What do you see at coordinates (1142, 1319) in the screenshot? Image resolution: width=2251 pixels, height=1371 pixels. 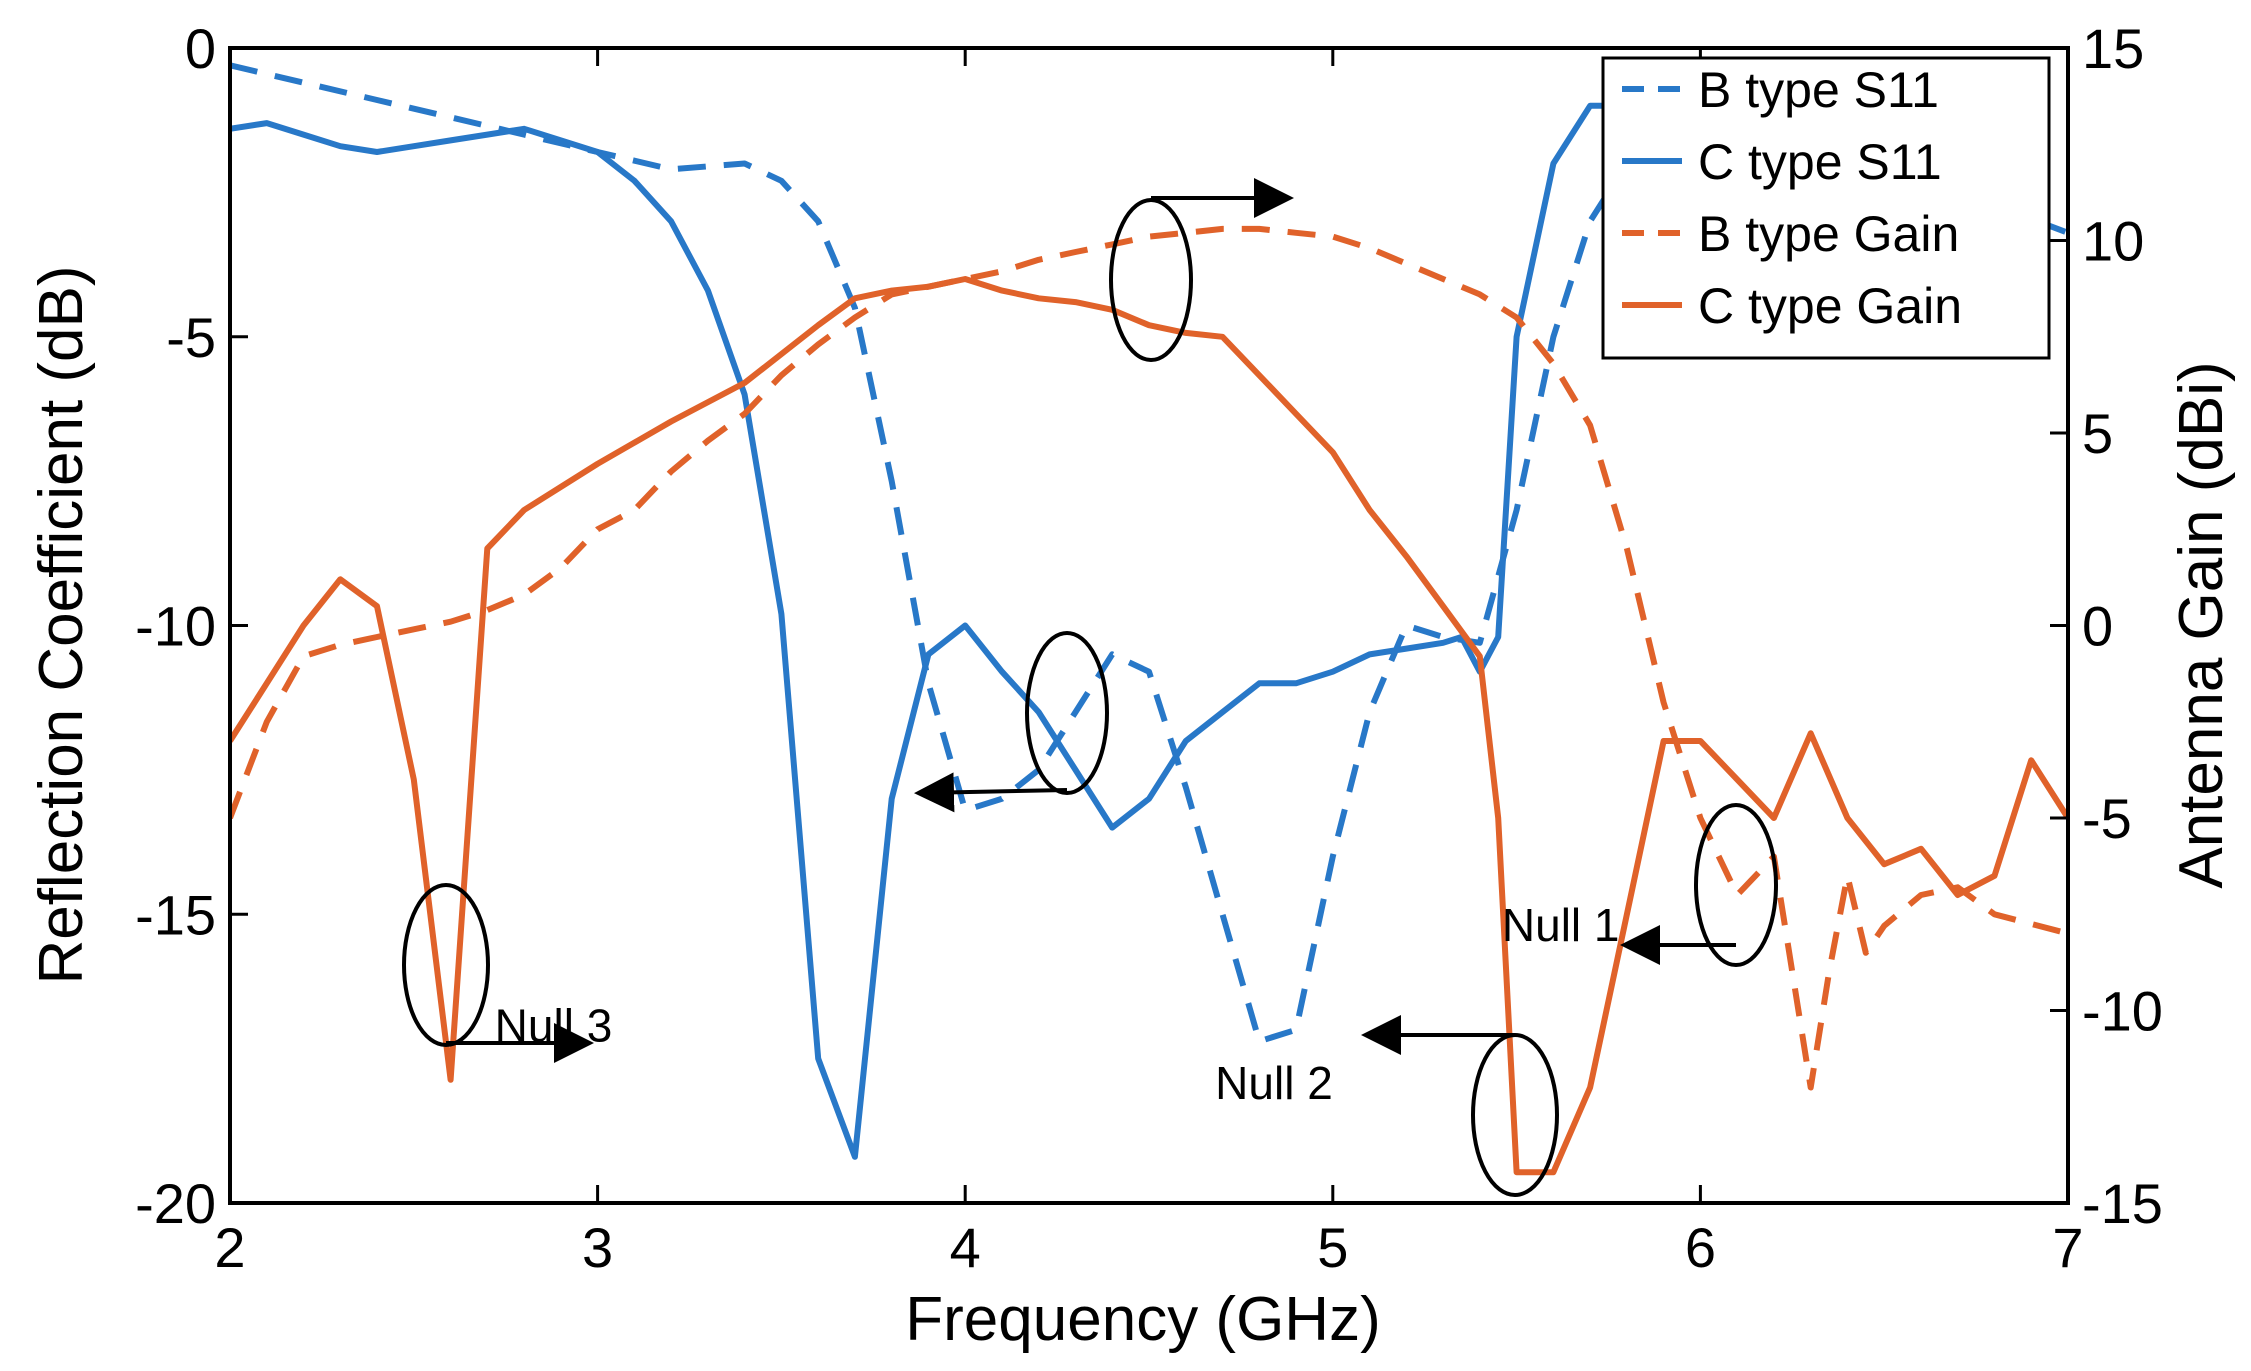 I see `x-axis-title: Frequency (GHz)` at bounding box center [1142, 1319].